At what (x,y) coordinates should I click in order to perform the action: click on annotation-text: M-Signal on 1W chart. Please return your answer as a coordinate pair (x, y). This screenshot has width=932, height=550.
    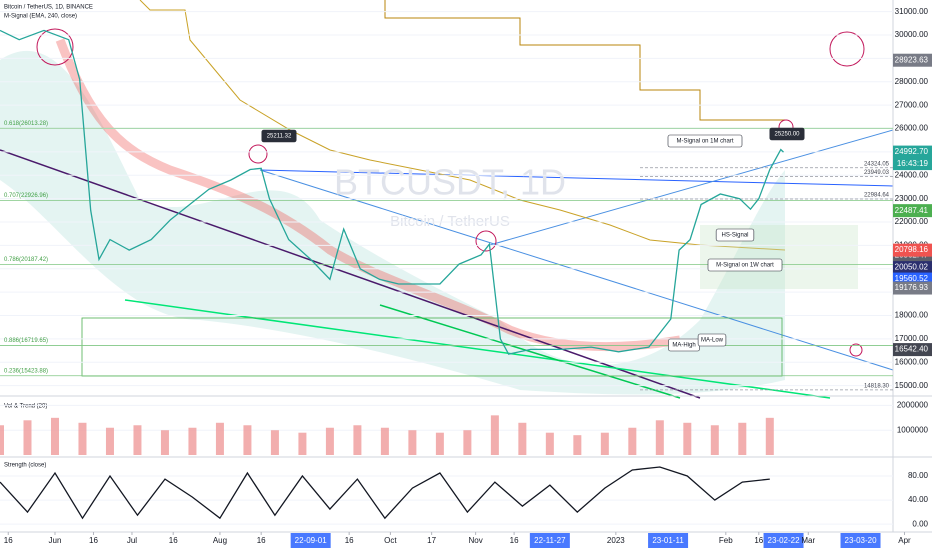
    Looking at the image, I should click on (745, 266).